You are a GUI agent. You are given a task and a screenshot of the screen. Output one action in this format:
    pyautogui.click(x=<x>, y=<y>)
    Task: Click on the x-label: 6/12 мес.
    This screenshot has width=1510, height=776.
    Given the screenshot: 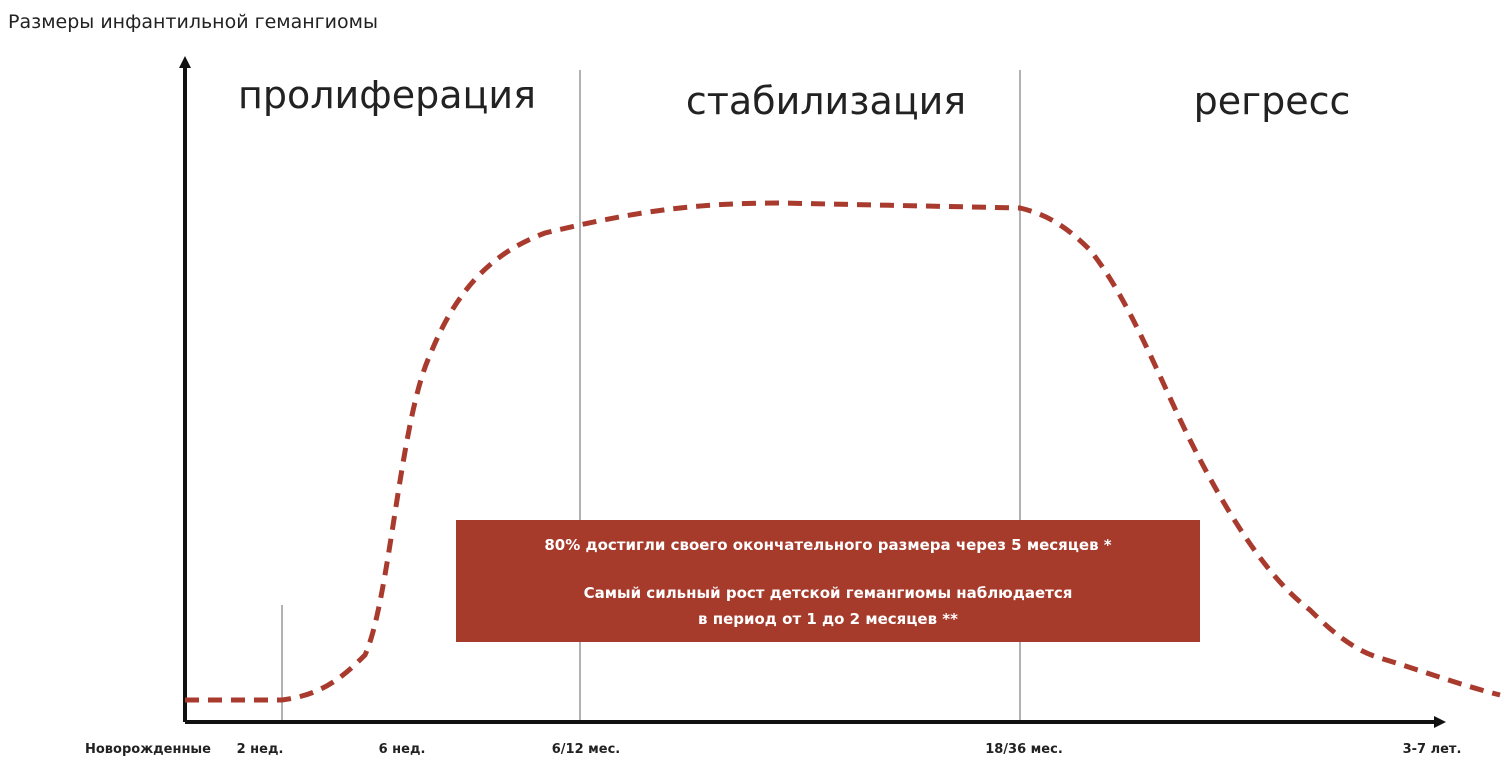 What is the action you would take?
    pyautogui.click(x=586, y=749)
    